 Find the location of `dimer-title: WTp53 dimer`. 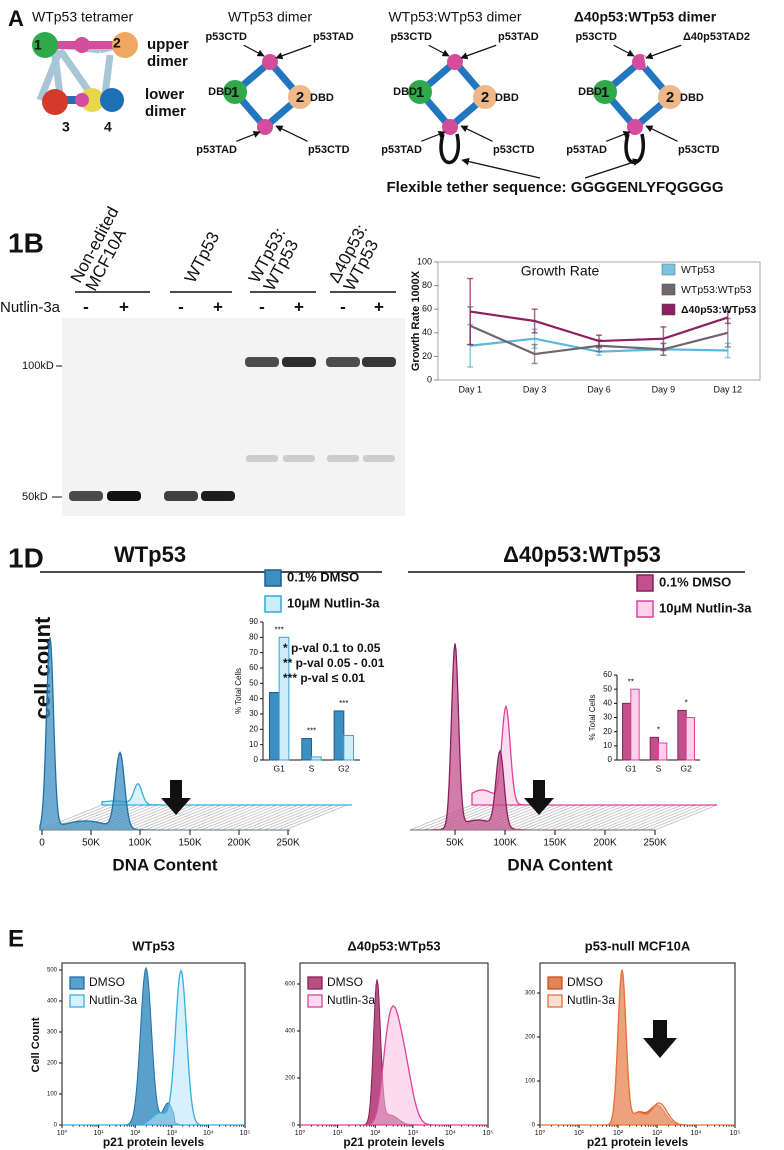

dimer-title: WTp53 dimer is located at coordinates (270, 17).